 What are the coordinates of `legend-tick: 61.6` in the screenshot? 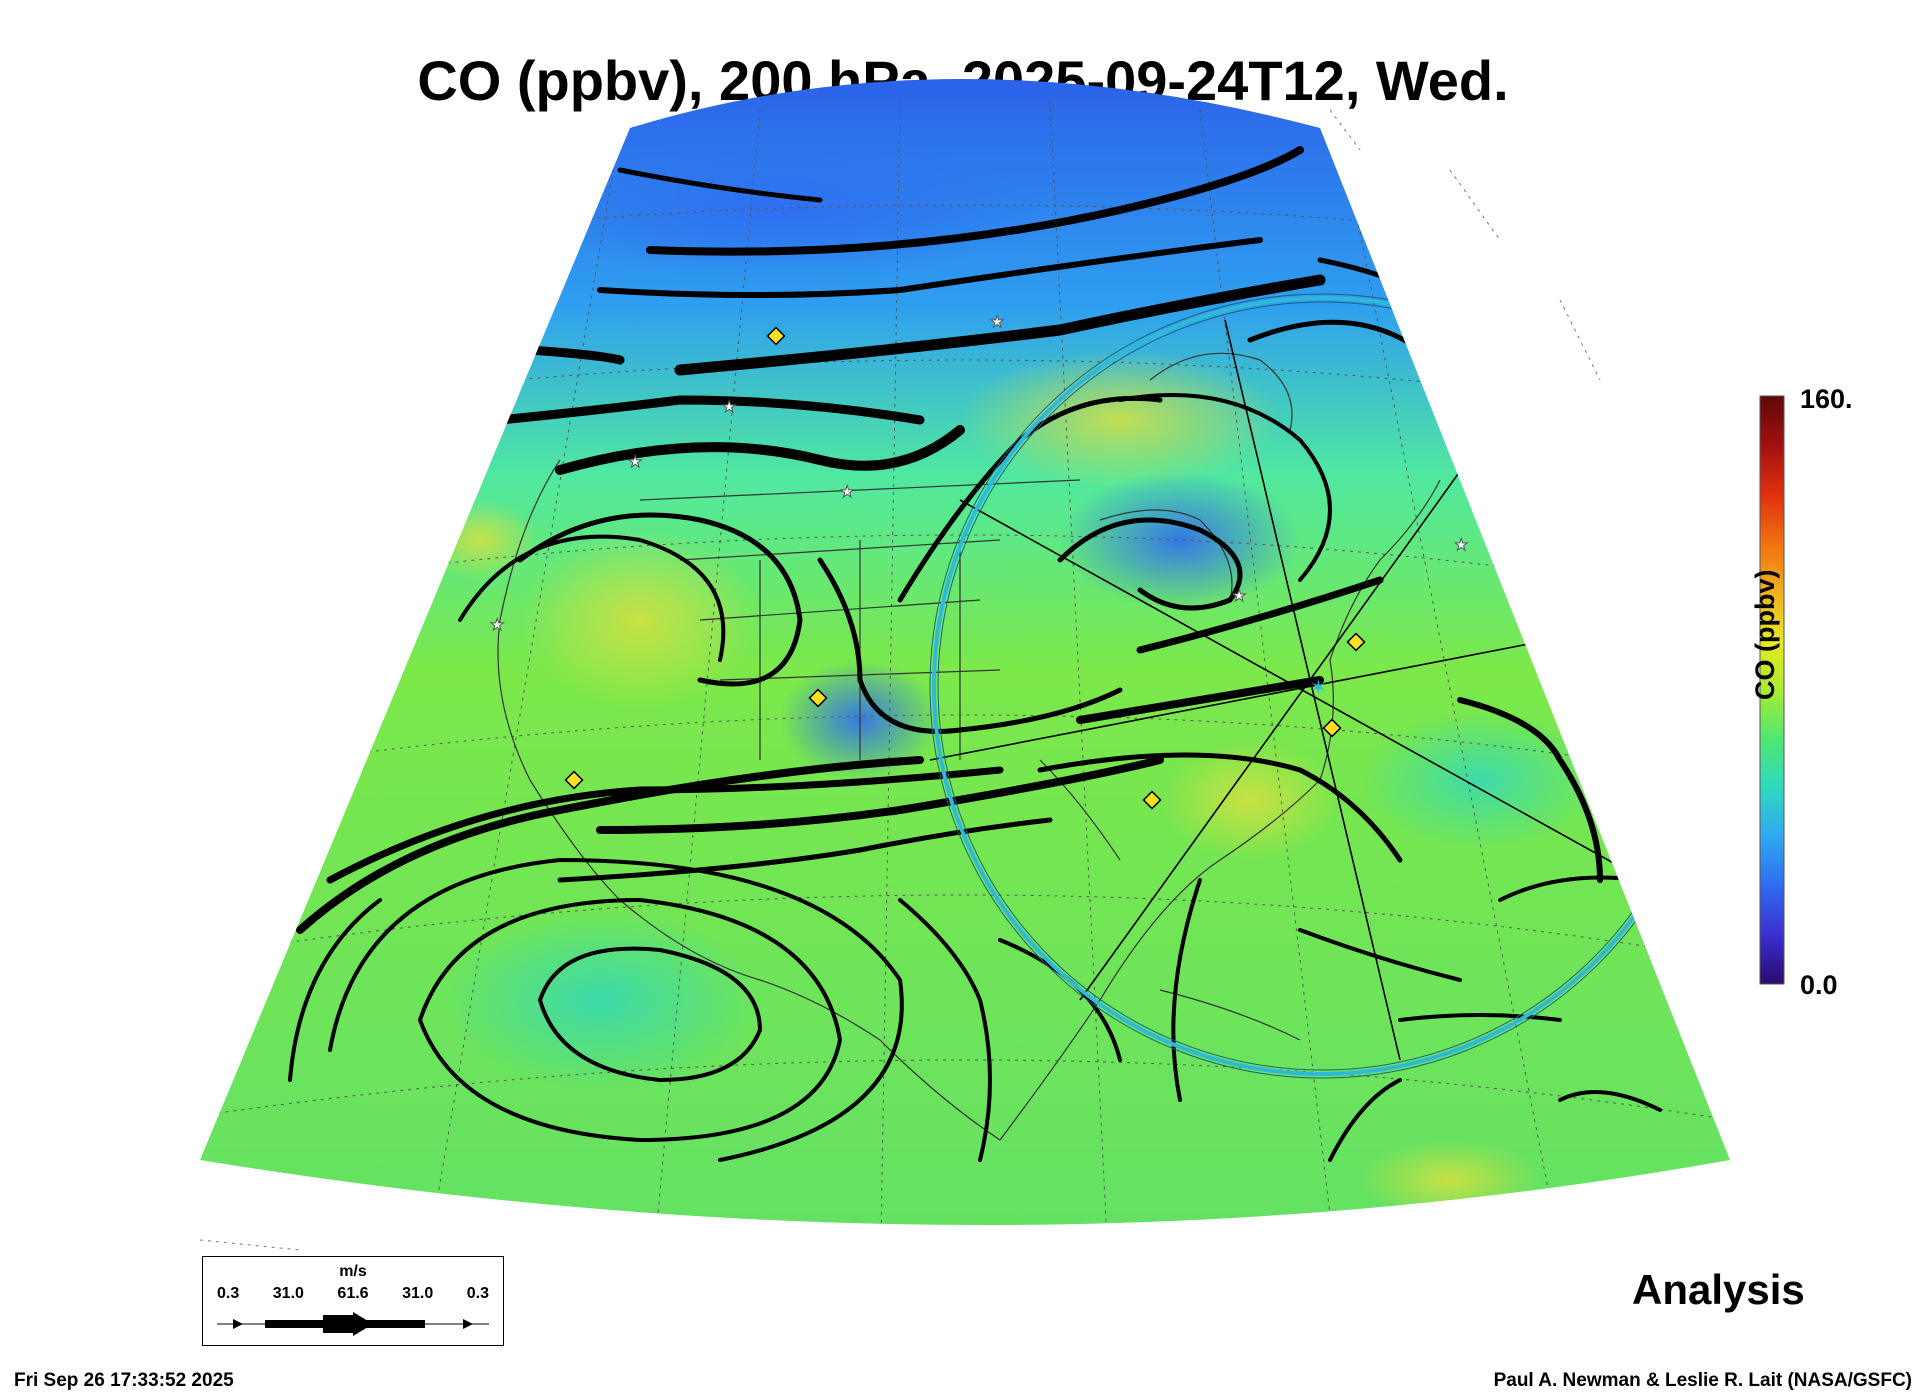 It's located at (353, 1293).